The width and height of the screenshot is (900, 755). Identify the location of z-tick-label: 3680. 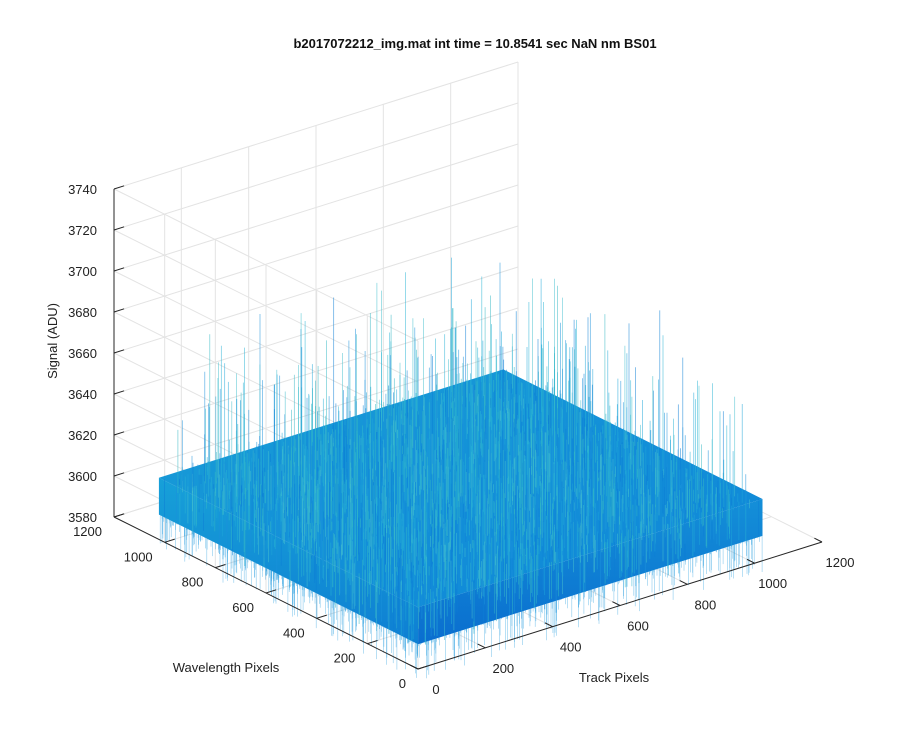
(82, 312).